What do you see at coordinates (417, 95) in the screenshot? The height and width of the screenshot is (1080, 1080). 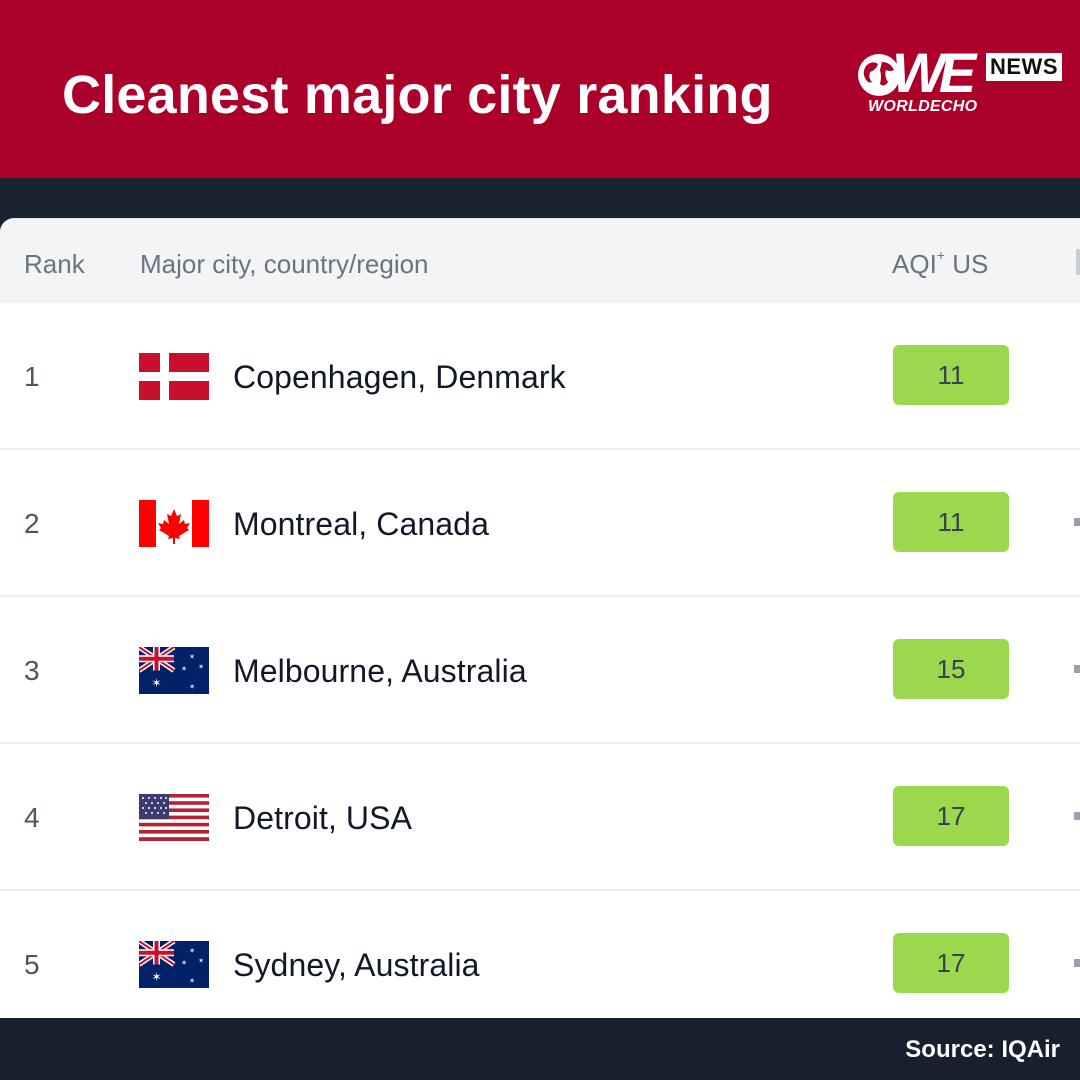 I see `page-title: Cleanest major city ranking` at bounding box center [417, 95].